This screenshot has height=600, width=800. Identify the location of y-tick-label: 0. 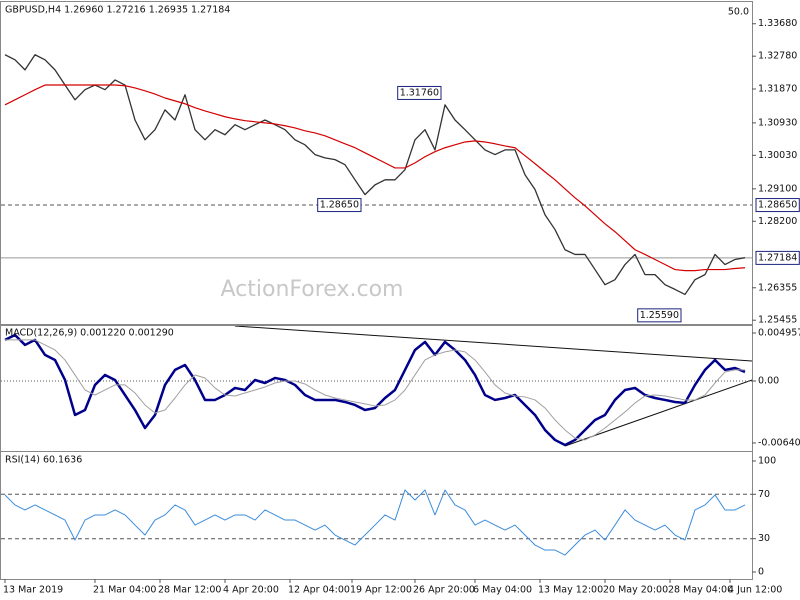
(761, 572).